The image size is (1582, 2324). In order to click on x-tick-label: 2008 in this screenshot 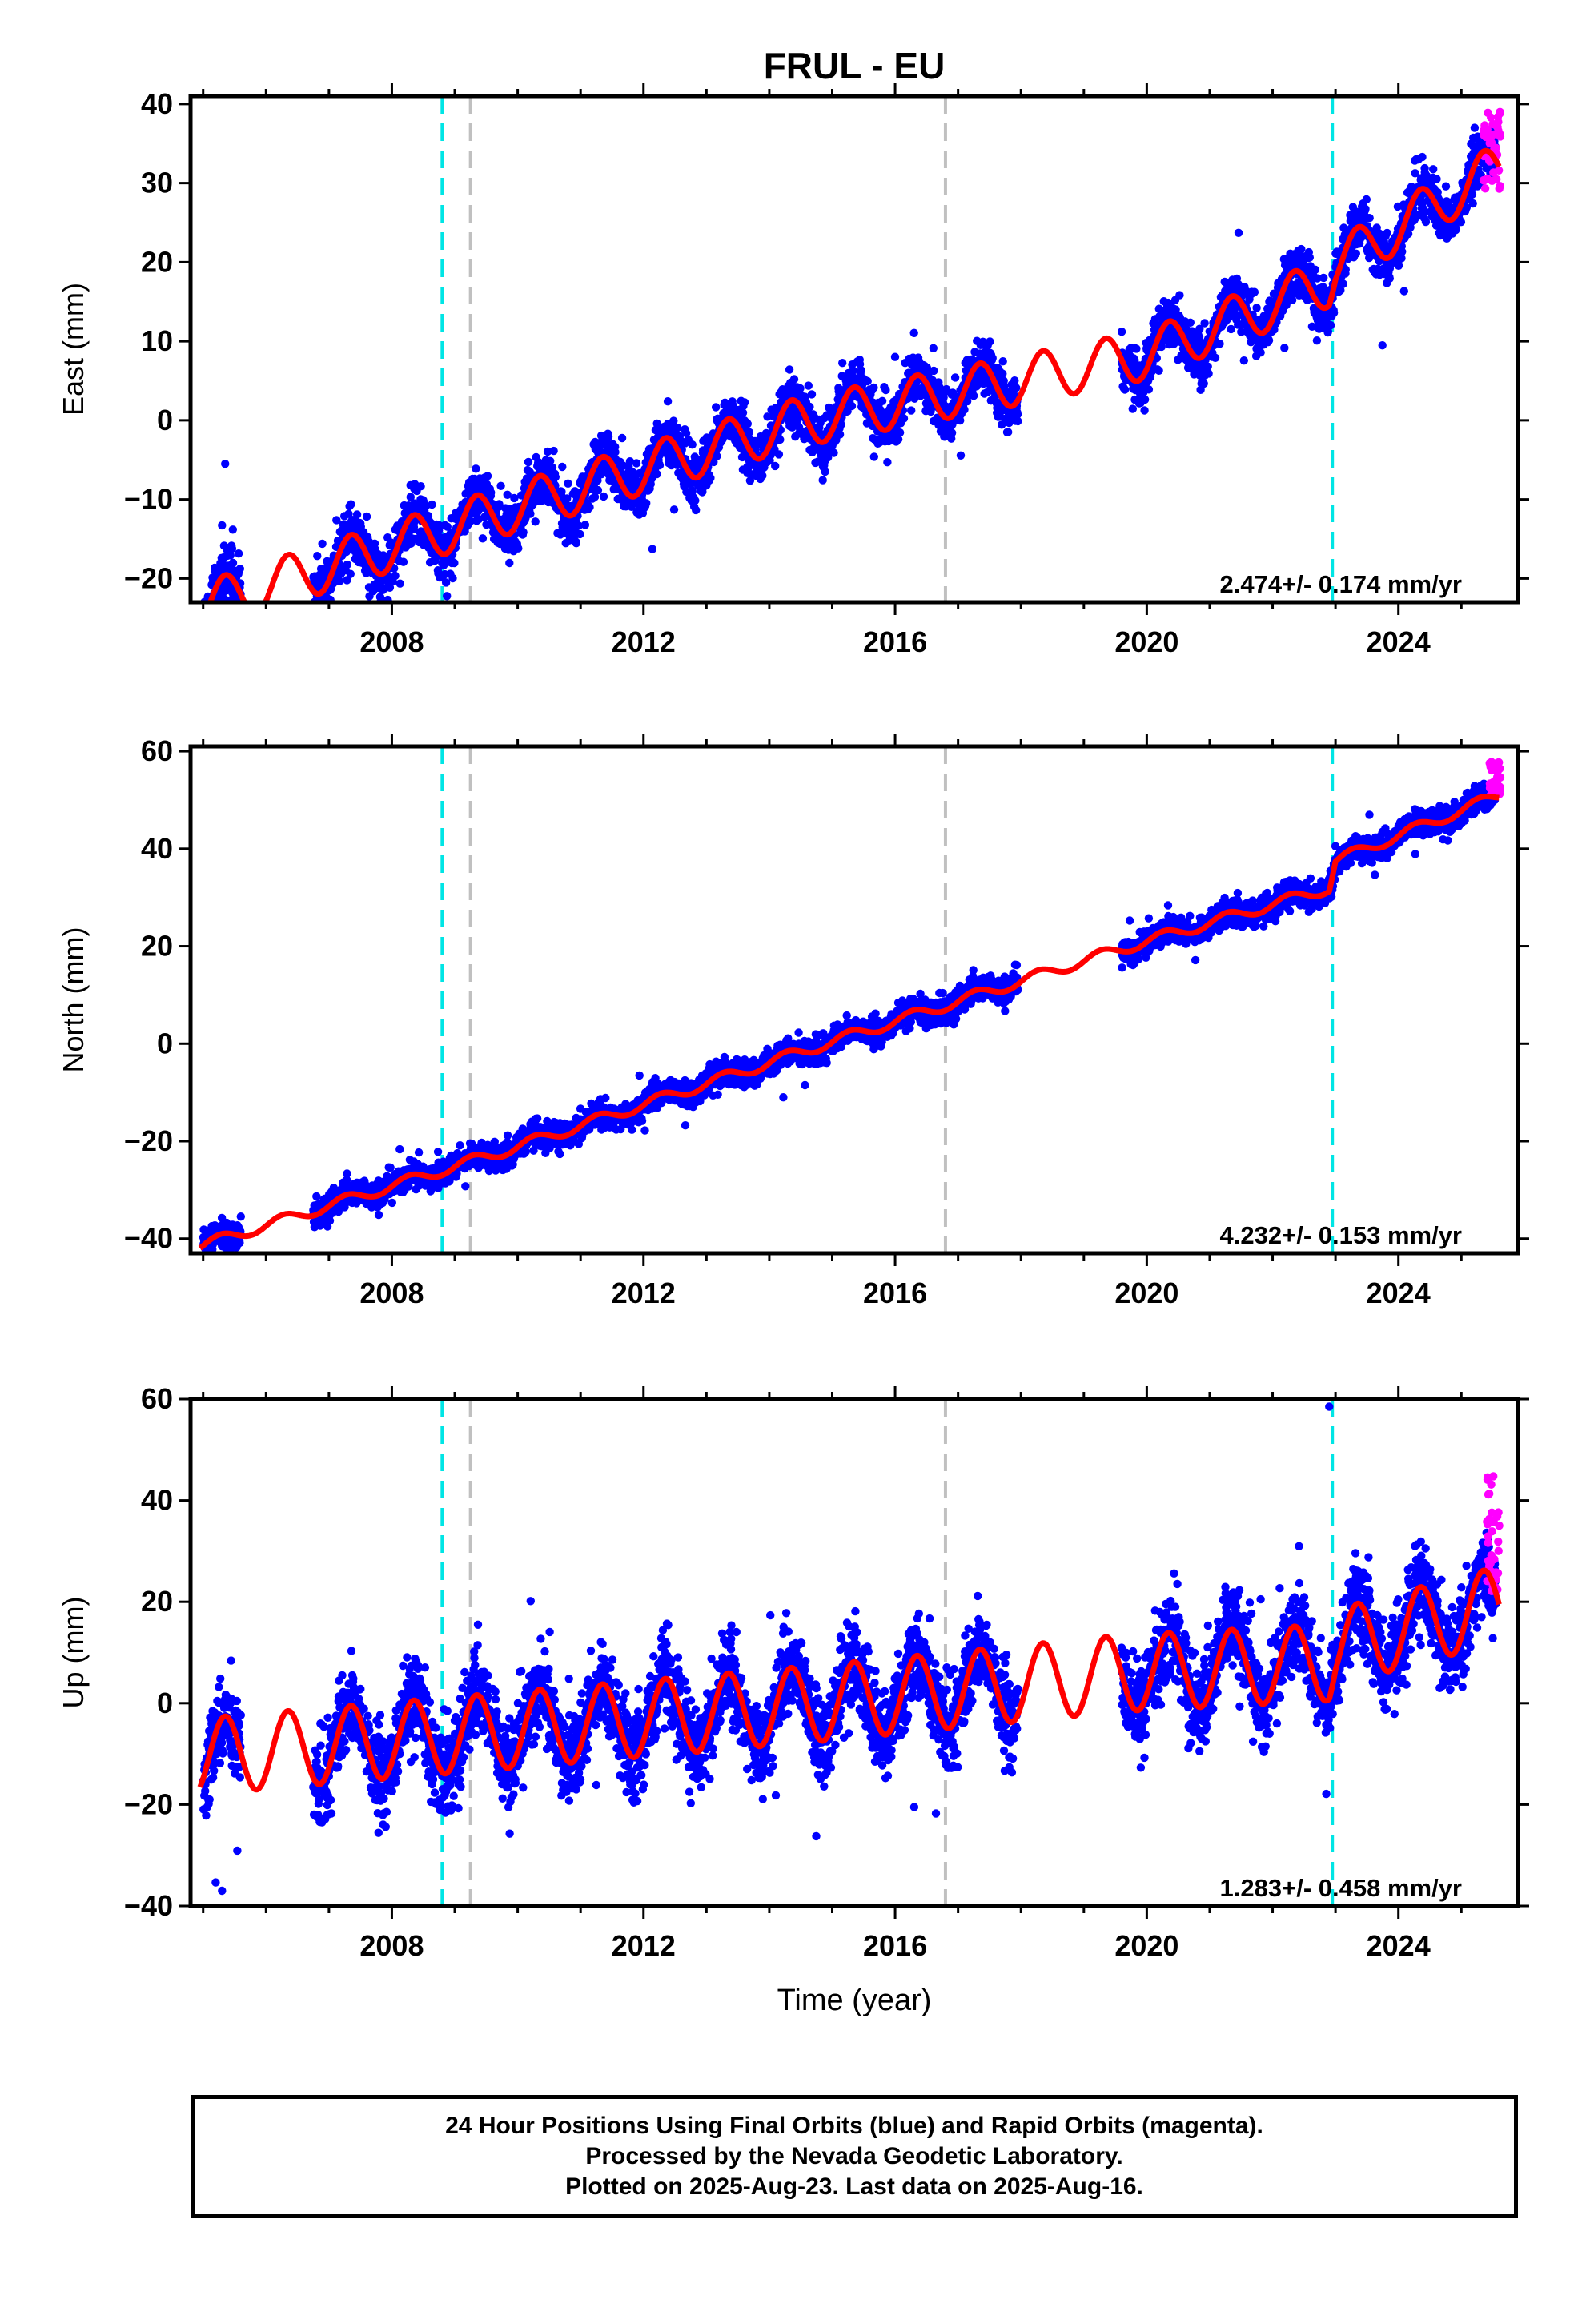, I will do `click(391, 641)`.